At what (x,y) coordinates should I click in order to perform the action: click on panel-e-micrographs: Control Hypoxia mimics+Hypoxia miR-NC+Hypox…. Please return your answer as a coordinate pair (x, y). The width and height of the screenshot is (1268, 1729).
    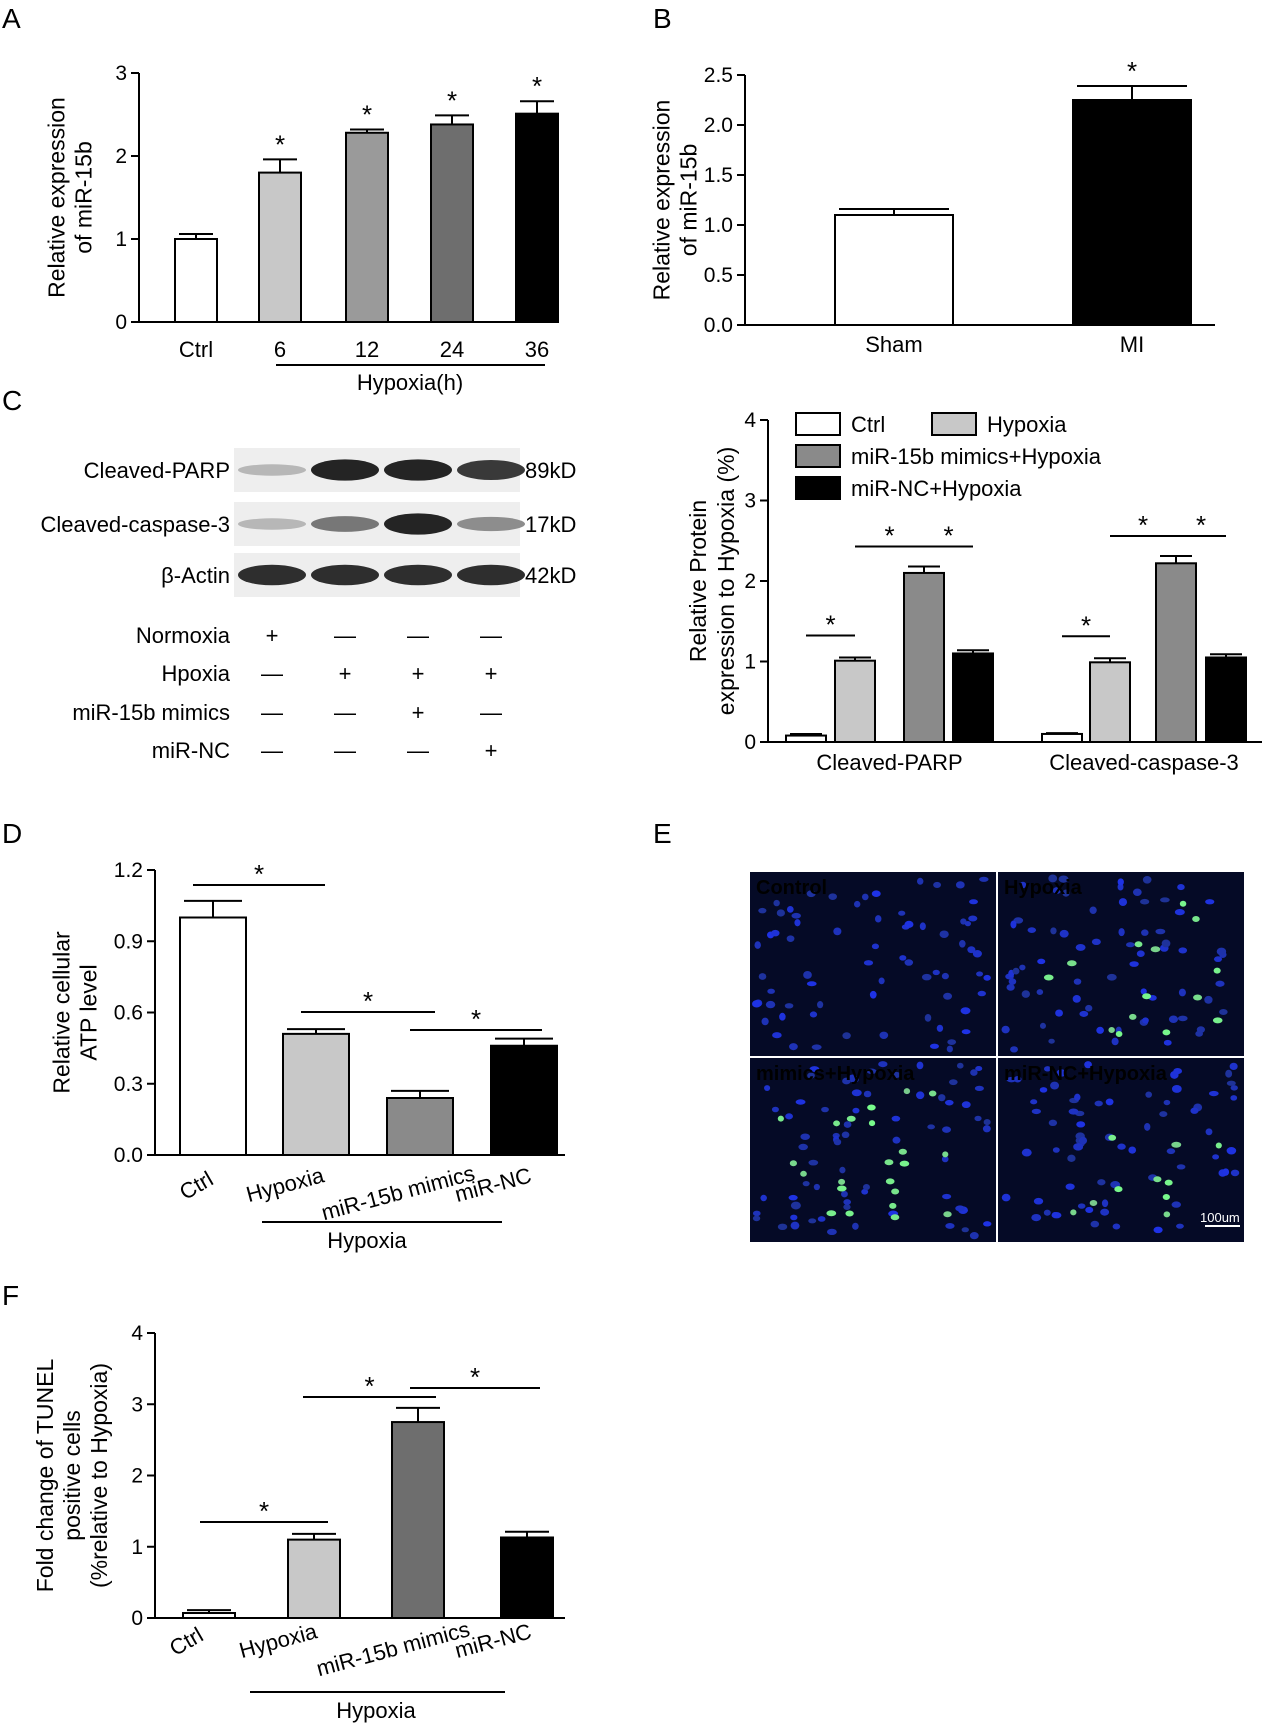
    Looking at the image, I should click on (997, 1057).